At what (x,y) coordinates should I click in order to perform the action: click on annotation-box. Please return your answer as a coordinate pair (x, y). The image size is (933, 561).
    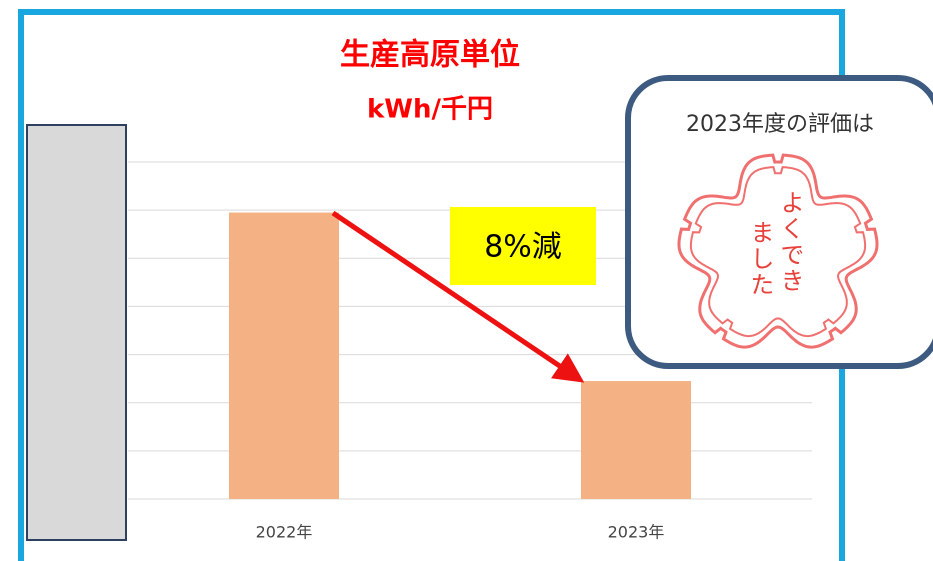
    Looking at the image, I should click on (523, 246).